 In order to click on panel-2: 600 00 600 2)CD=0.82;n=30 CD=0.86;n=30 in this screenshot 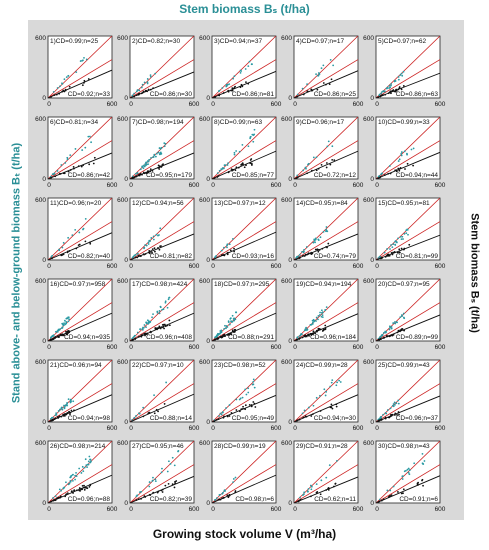, I will do `click(158, 71)`.